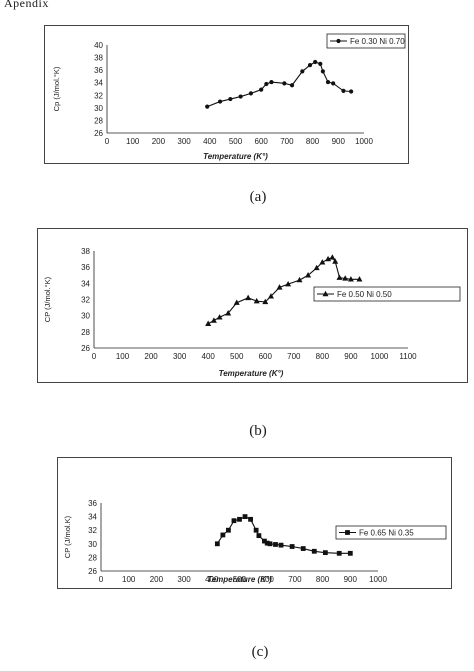 The height and width of the screenshot is (671, 474). Describe the element at coordinates (151, 356) in the screenshot. I see `x-tick-label: 200` at that location.